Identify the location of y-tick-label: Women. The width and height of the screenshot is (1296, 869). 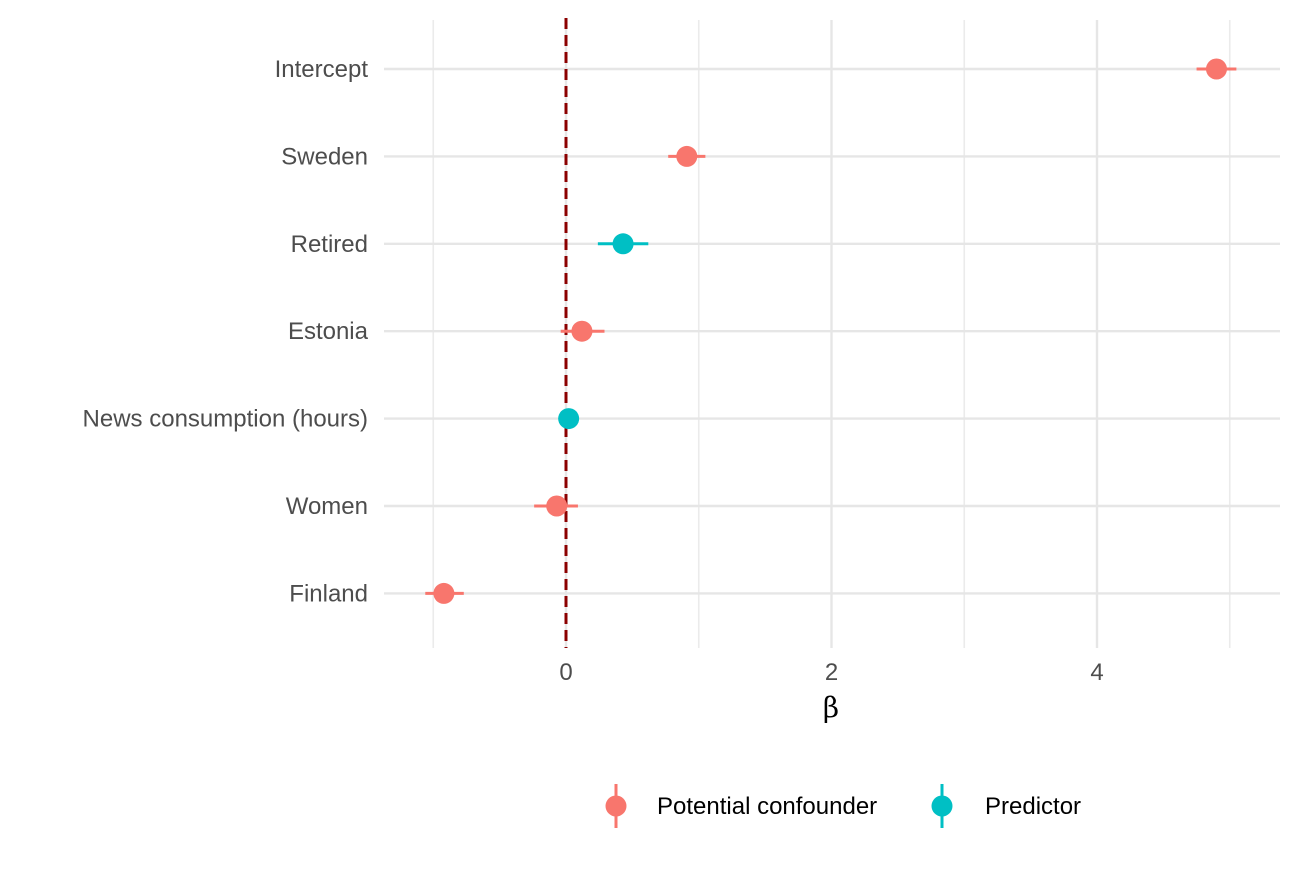
(327, 506).